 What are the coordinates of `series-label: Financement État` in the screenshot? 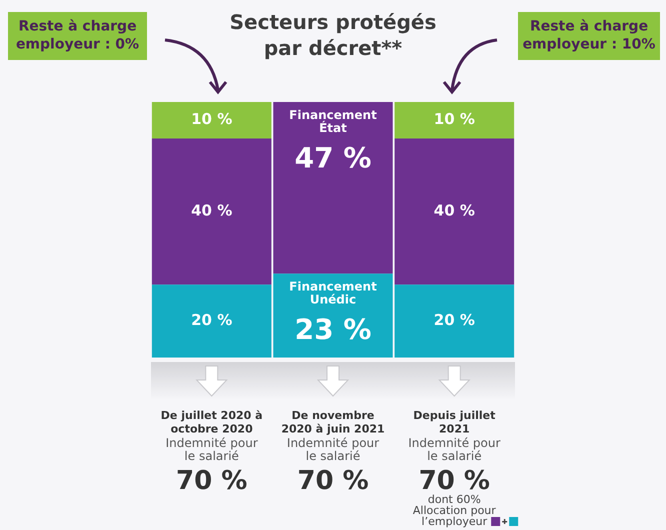 It's located at (333, 122).